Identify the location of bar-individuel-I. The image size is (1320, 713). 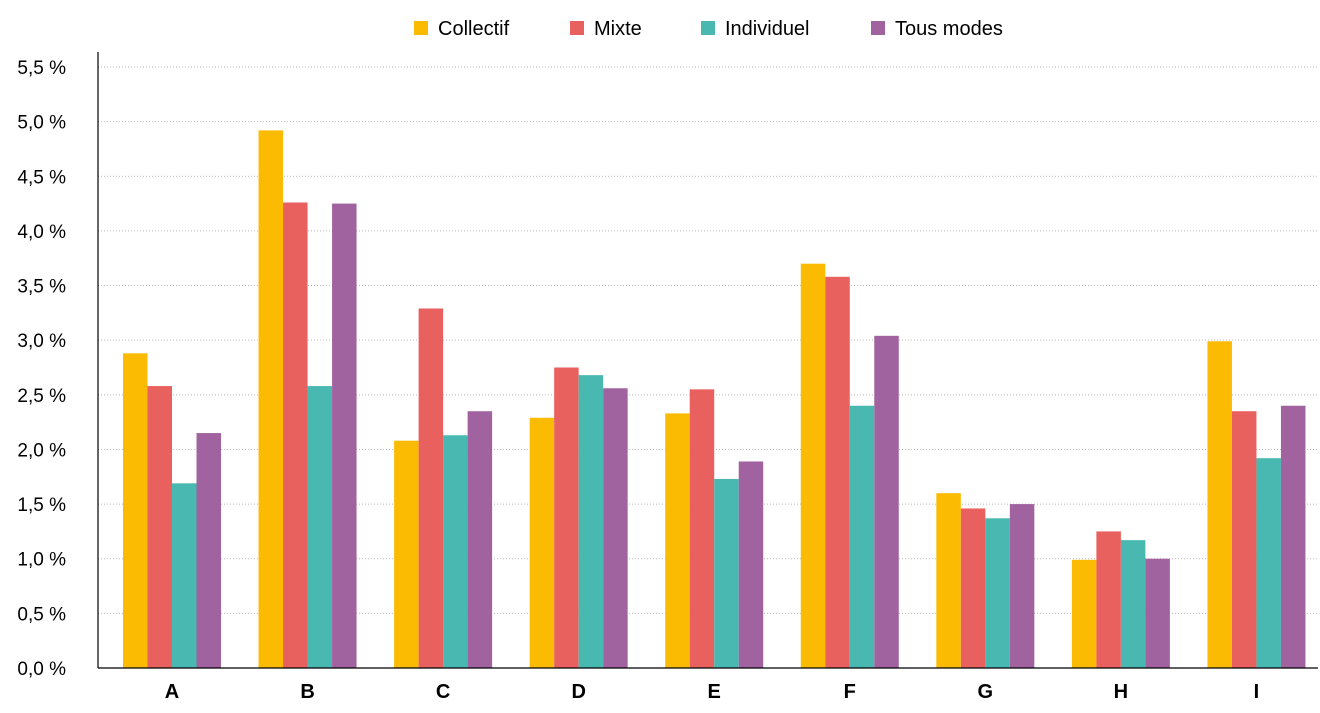
(1268, 563).